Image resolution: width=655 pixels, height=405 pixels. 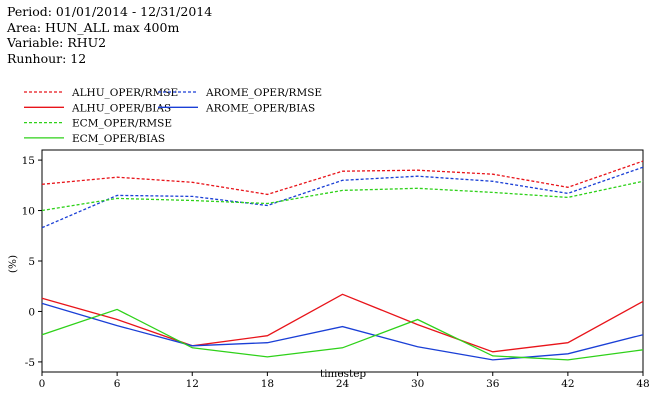 I want to click on series-line-alhu-oper-rmse, so click(x=342, y=178).